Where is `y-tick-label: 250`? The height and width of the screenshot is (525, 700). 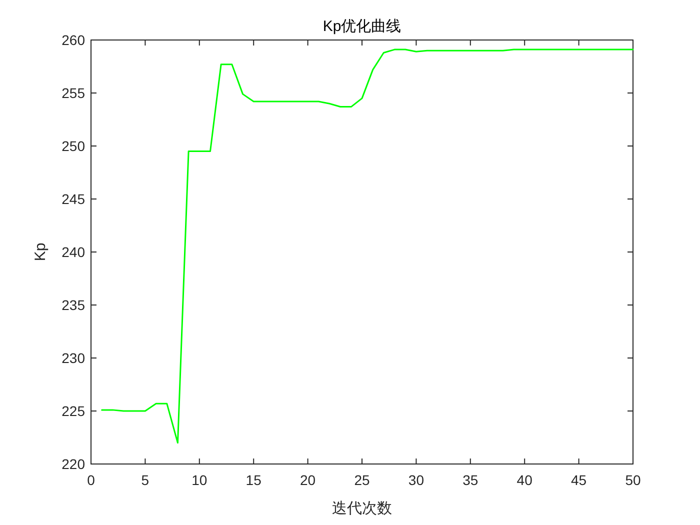 y-tick-label: 250 is located at coordinates (74, 146).